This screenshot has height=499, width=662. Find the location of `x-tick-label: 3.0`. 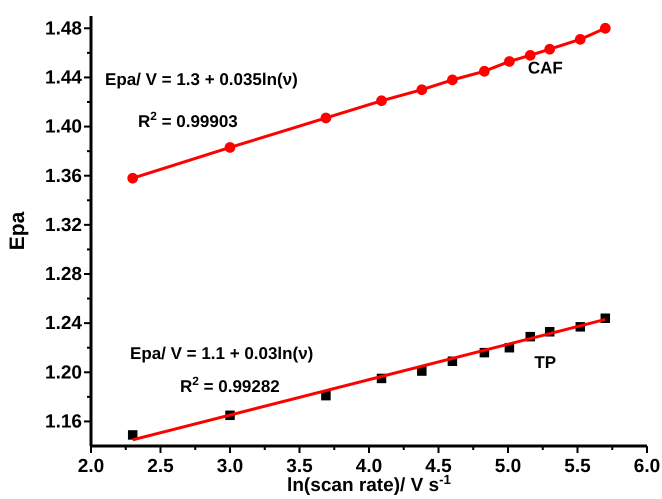

x-tick-label: 3.0 is located at coordinates (230, 467).